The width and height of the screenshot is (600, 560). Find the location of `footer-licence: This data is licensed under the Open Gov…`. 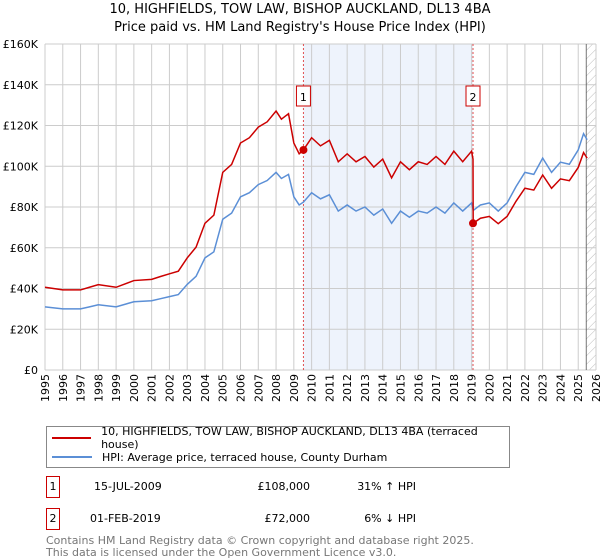

footer-licence: This data is licensed under the Open Gov… is located at coordinates (221, 552).